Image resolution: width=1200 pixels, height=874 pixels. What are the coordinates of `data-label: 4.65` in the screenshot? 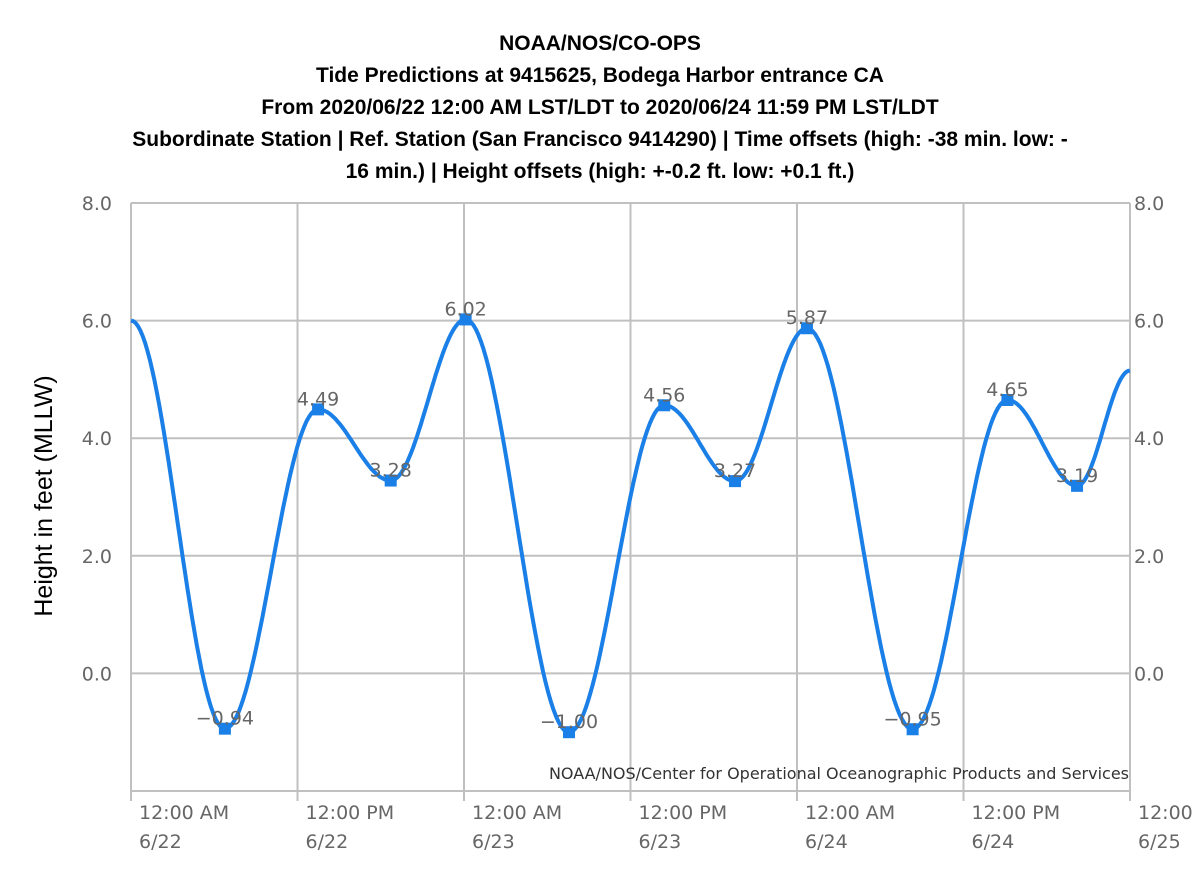 It's located at (1007, 390).